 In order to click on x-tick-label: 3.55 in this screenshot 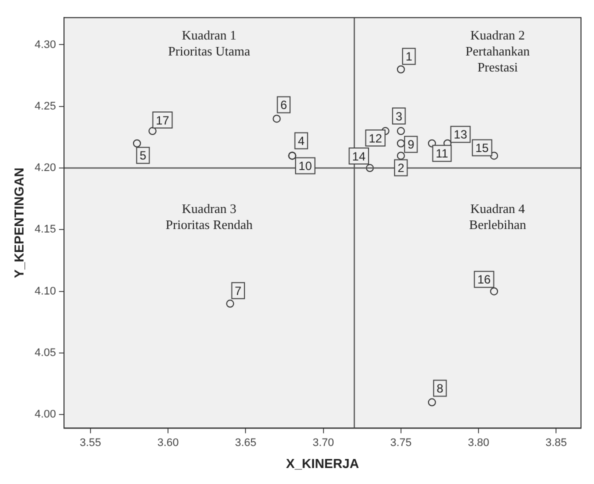, I will do `click(91, 442)`.